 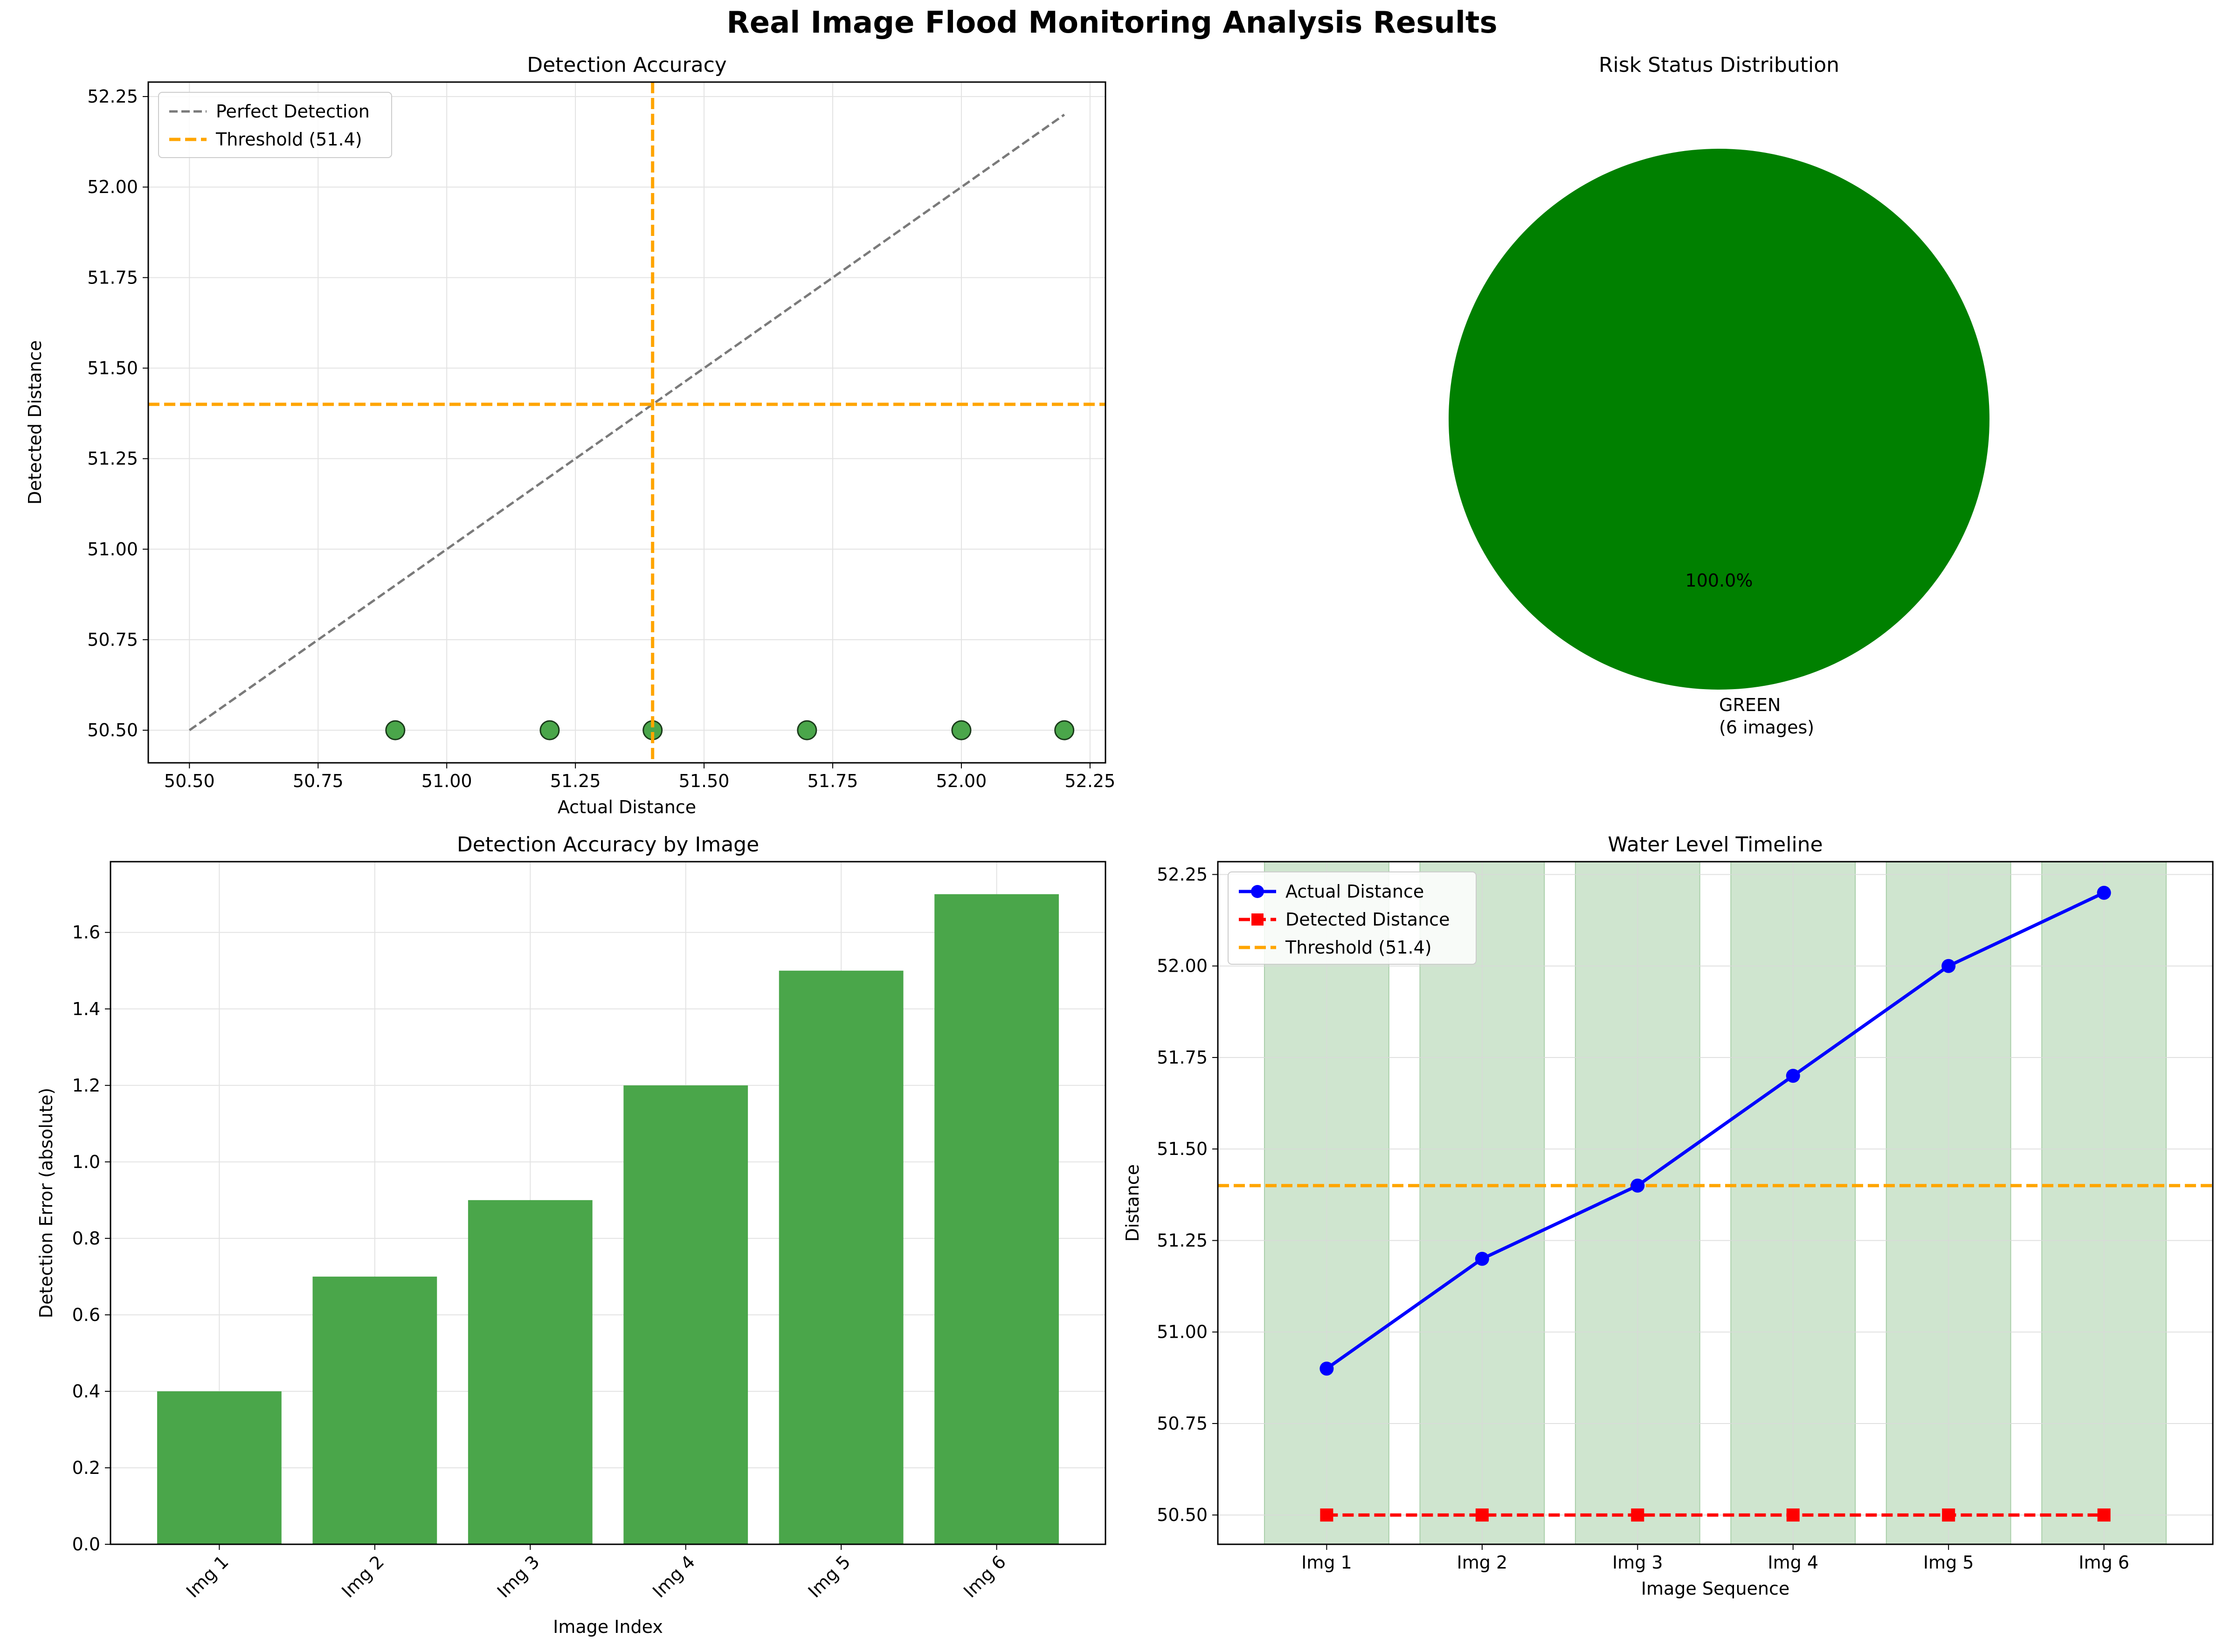 What do you see at coordinates (608, 845) in the screenshot?
I see `chart-title: Detection Accuracy by Image` at bounding box center [608, 845].